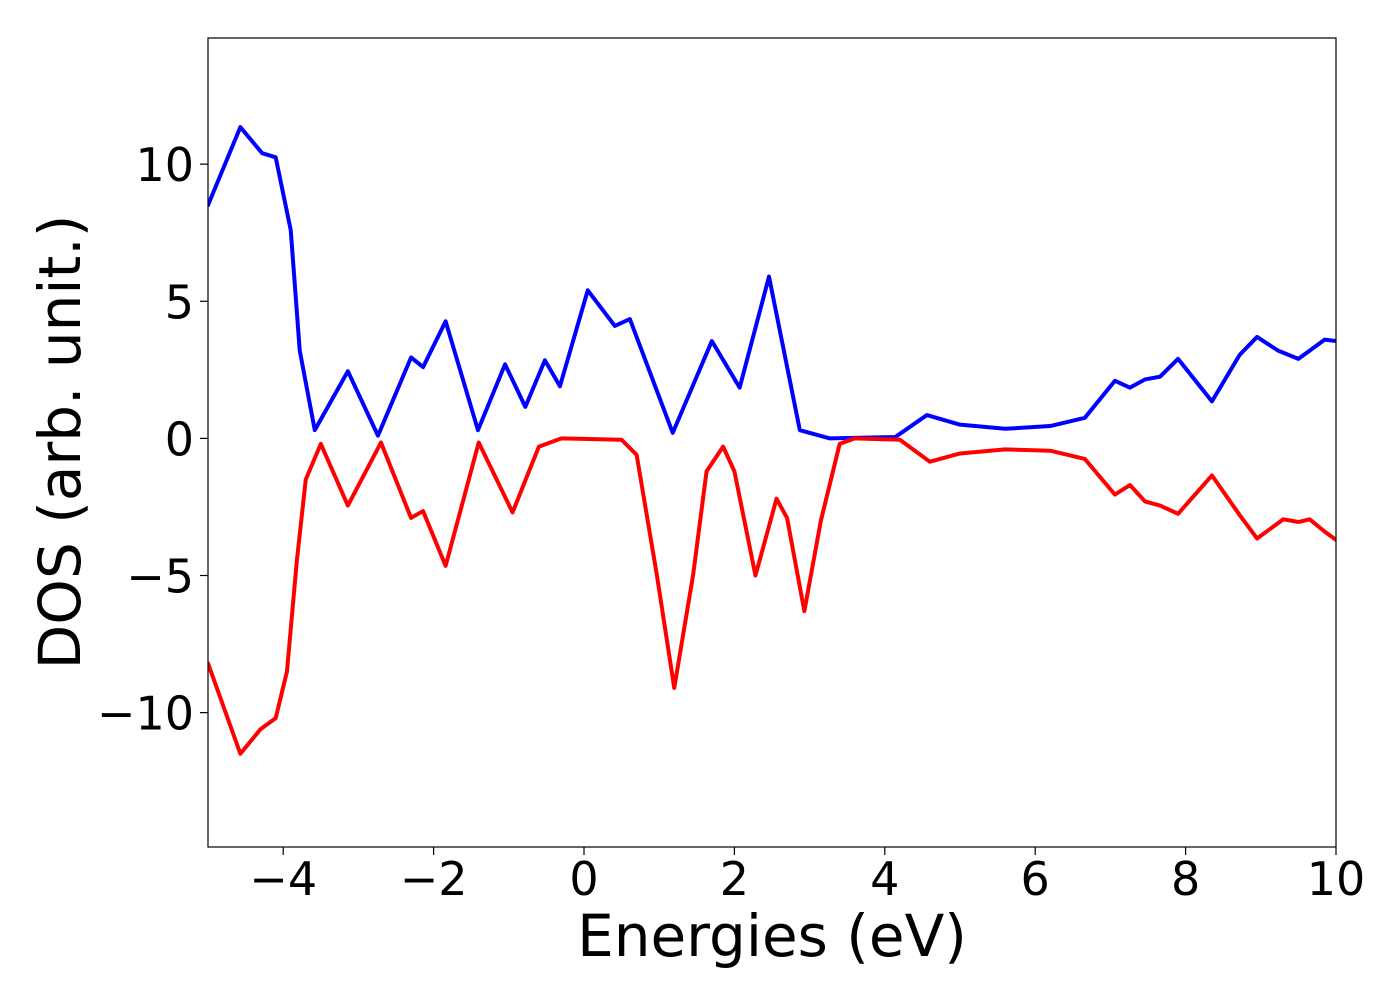 This screenshot has width=1400, height=1000. I want to click on x-tick-label: 4, so click(884, 879).